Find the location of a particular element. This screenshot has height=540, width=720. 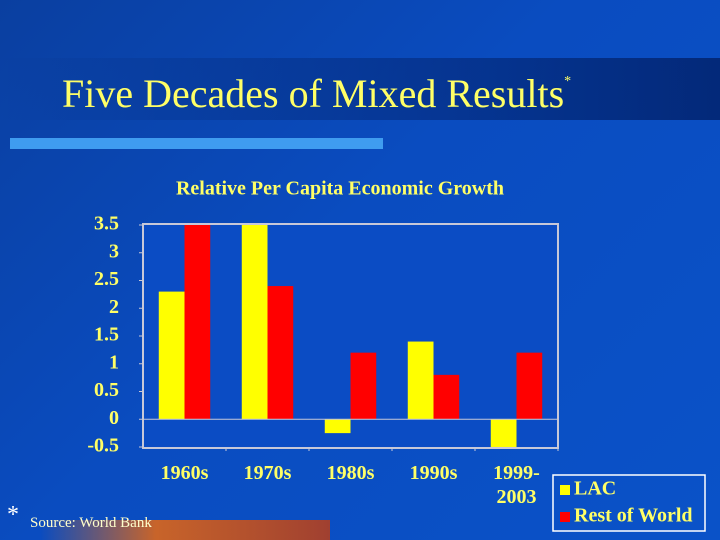

footnote-marker: * is located at coordinates (13, 515).